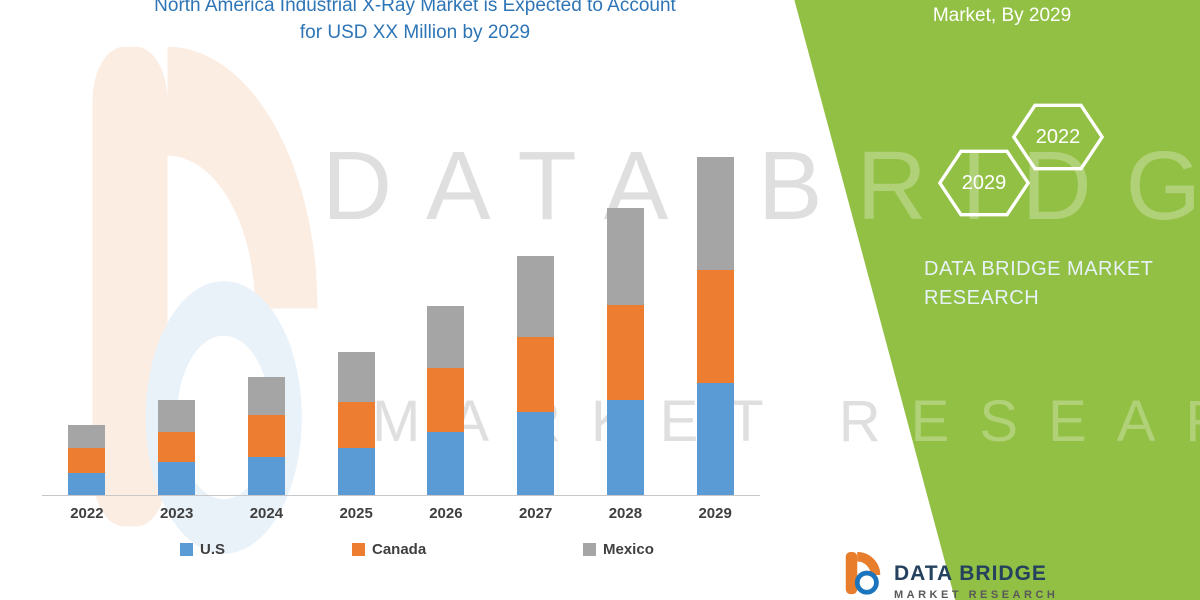  I want to click on legend-label: Mexico, so click(628, 549).